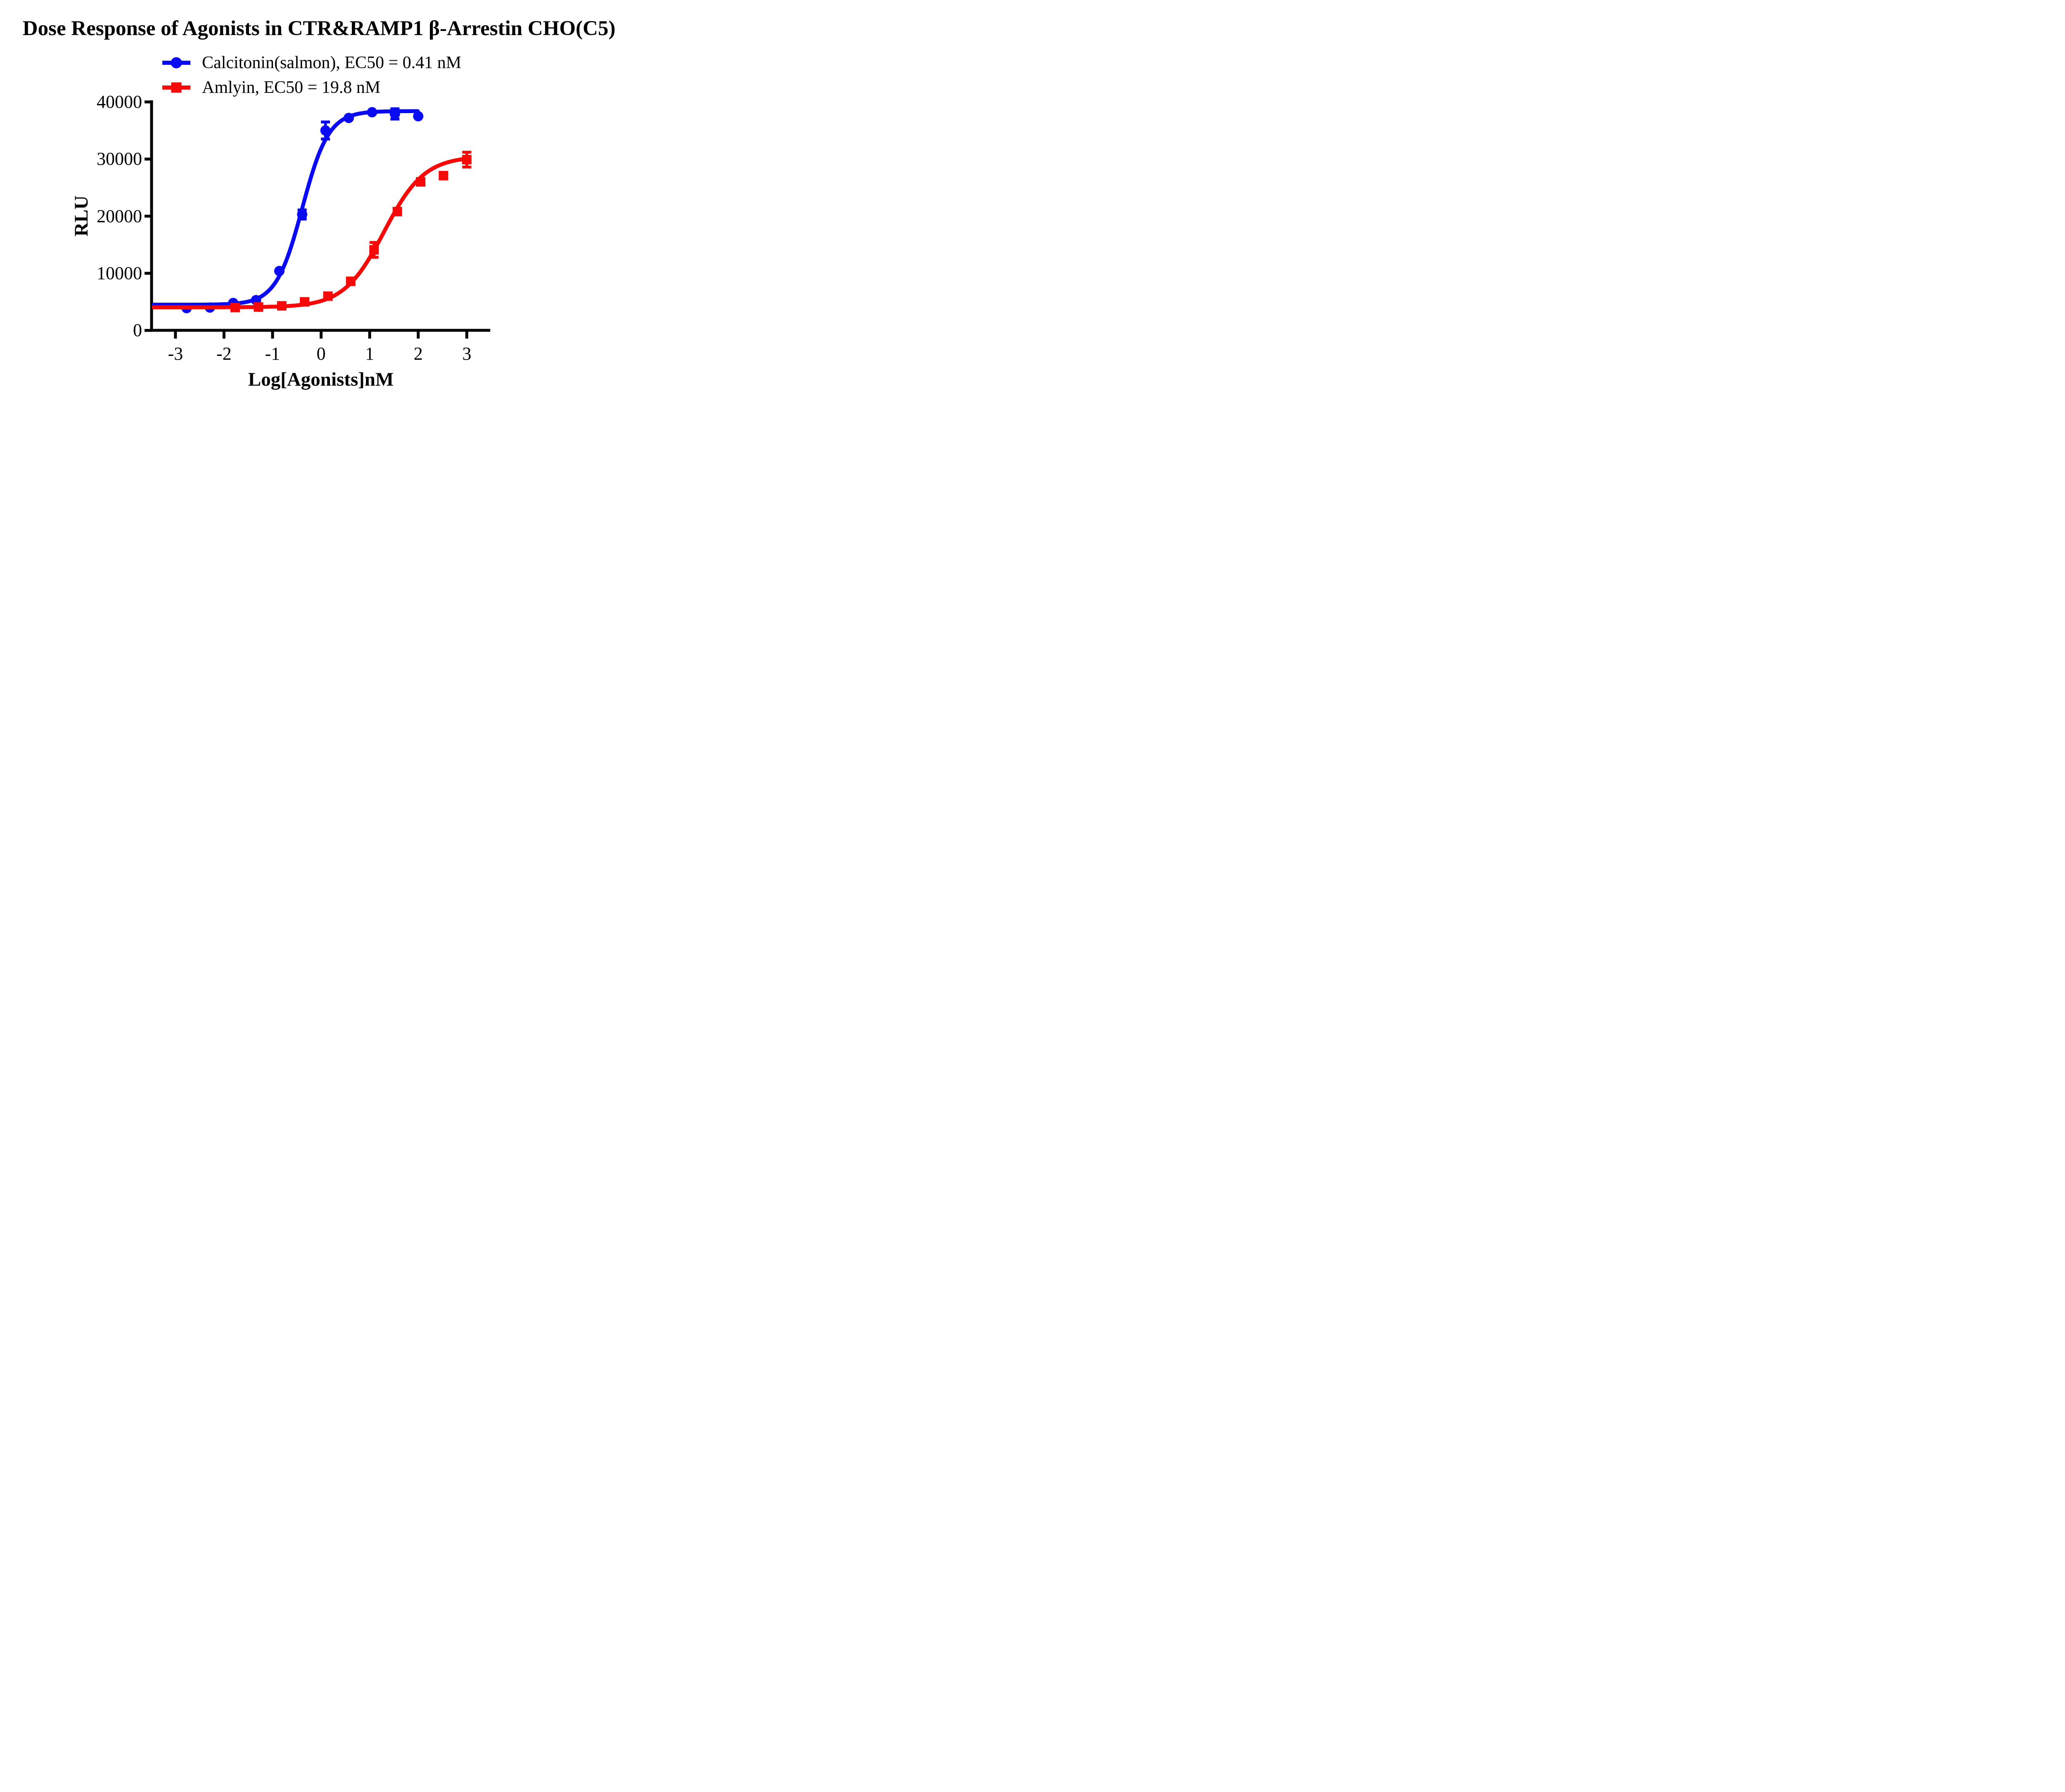 The width and height of the screenshot is (2065, 1792). I want to click on legend-row-amlyin: Amlyin, EC50 = 19.8 nM, so click(311, 87).